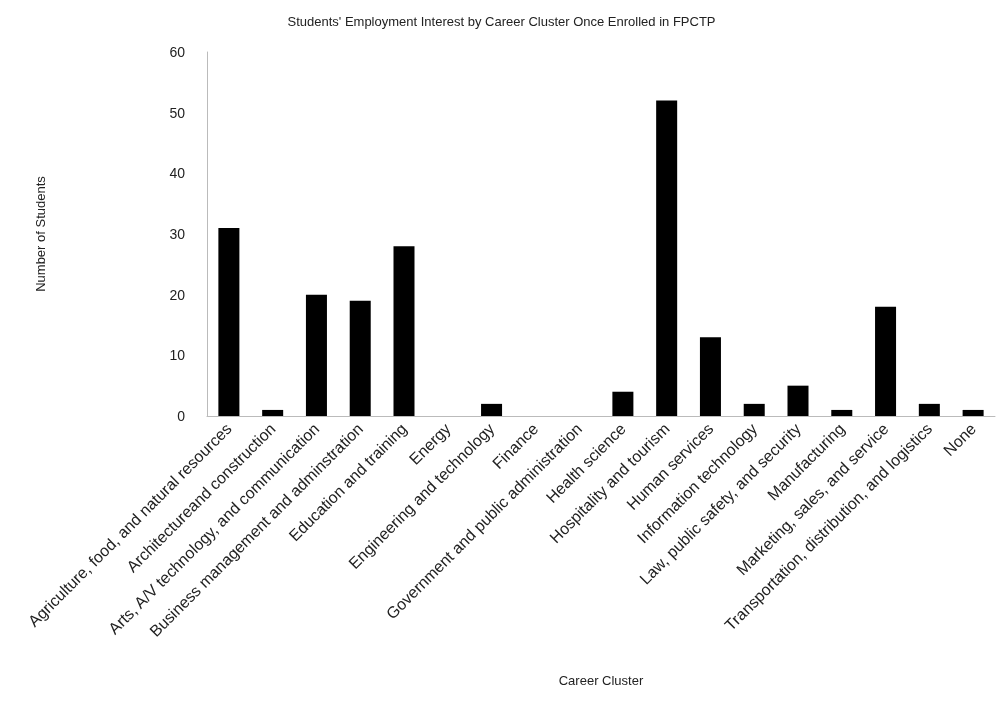  Describe the element at coordinates (177, 294) in the screenshot. I see `y-tick-label: 20` at that location.